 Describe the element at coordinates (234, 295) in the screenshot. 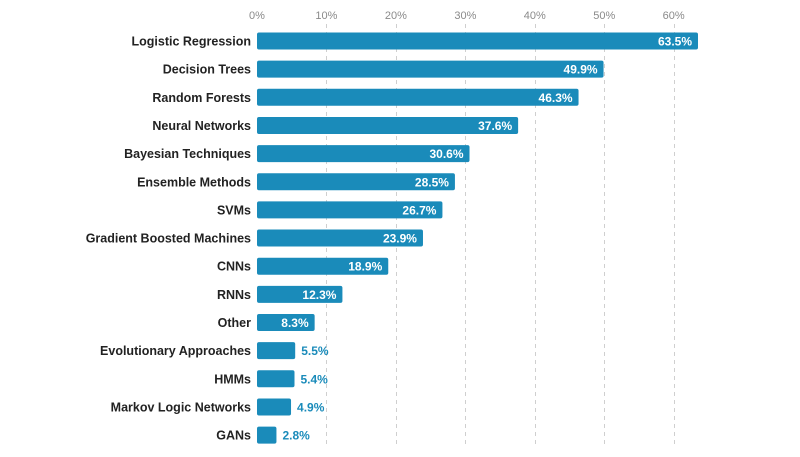

I see `category-label: RNNs` at that location.